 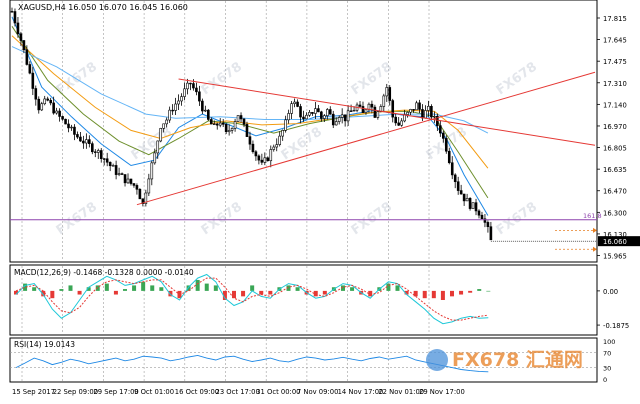 What do you see at coordinates (615, 257) in the screenshot?
I see `y-tick-label: 15.965` at bounding box center [615, 257].